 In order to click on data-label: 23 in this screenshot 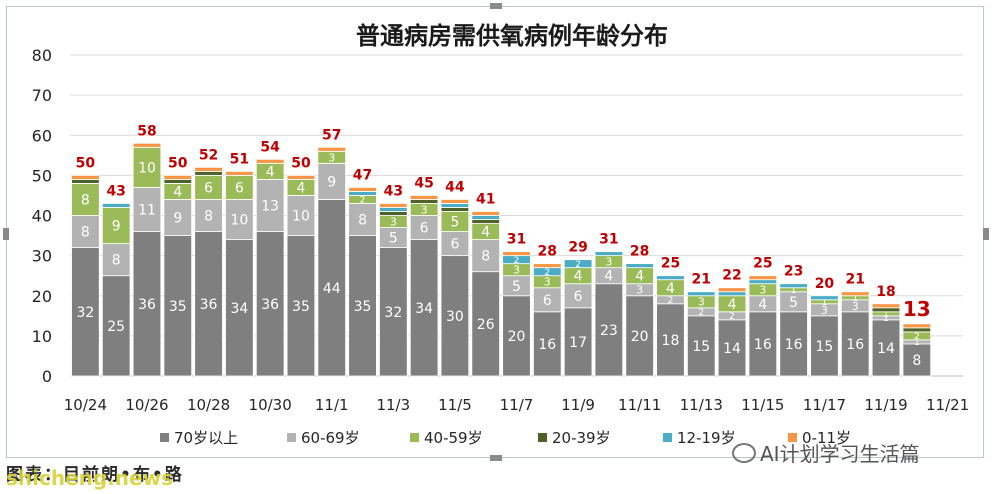, I will do `click(609, 331)`.